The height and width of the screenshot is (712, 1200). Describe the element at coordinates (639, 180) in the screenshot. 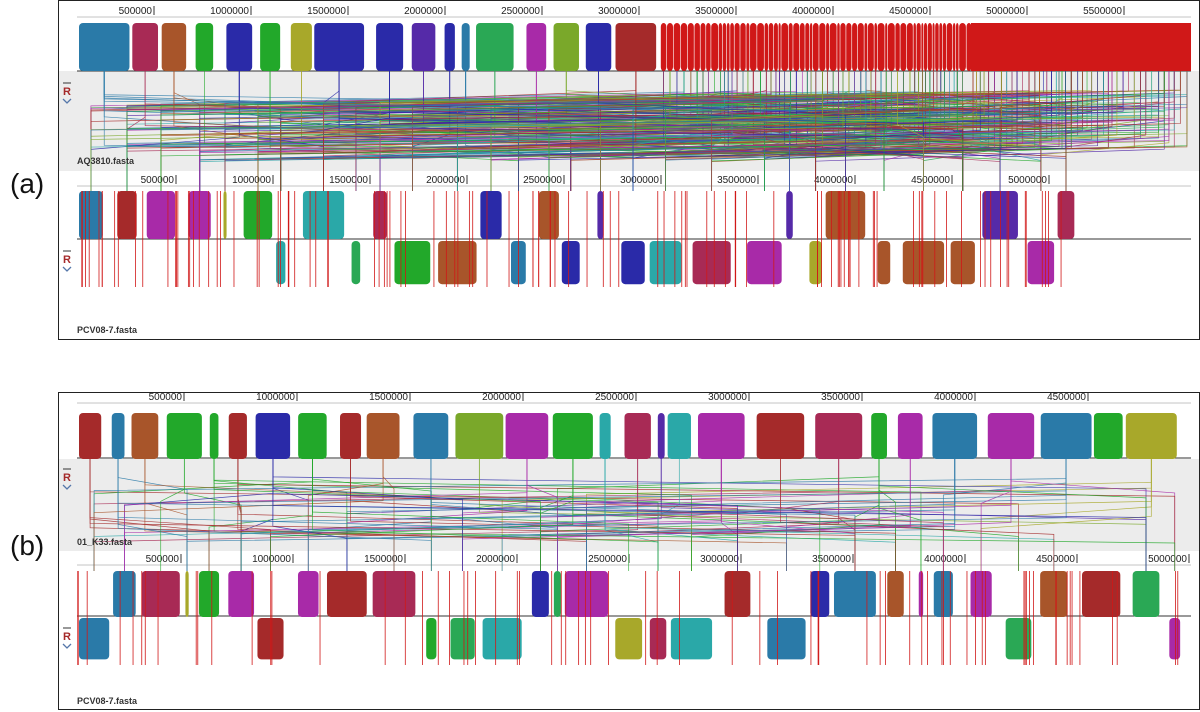

I see `ruler-bottom-tick-label: 3000000` at that location.